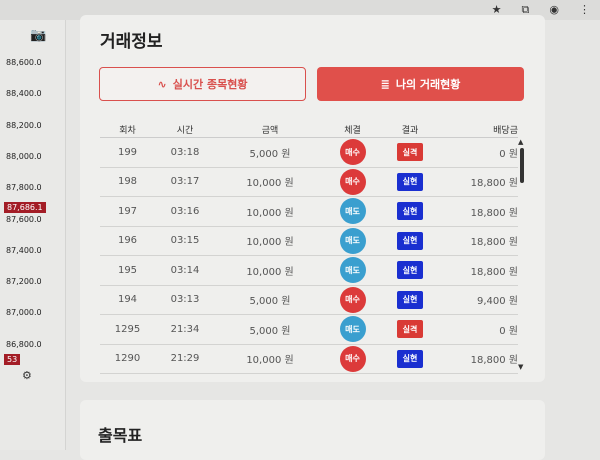 The image size is (600, 460). Describe the element at coordinates (24, 344) in the screenshot. I see `axis-tick: 86,800.0` at that location.